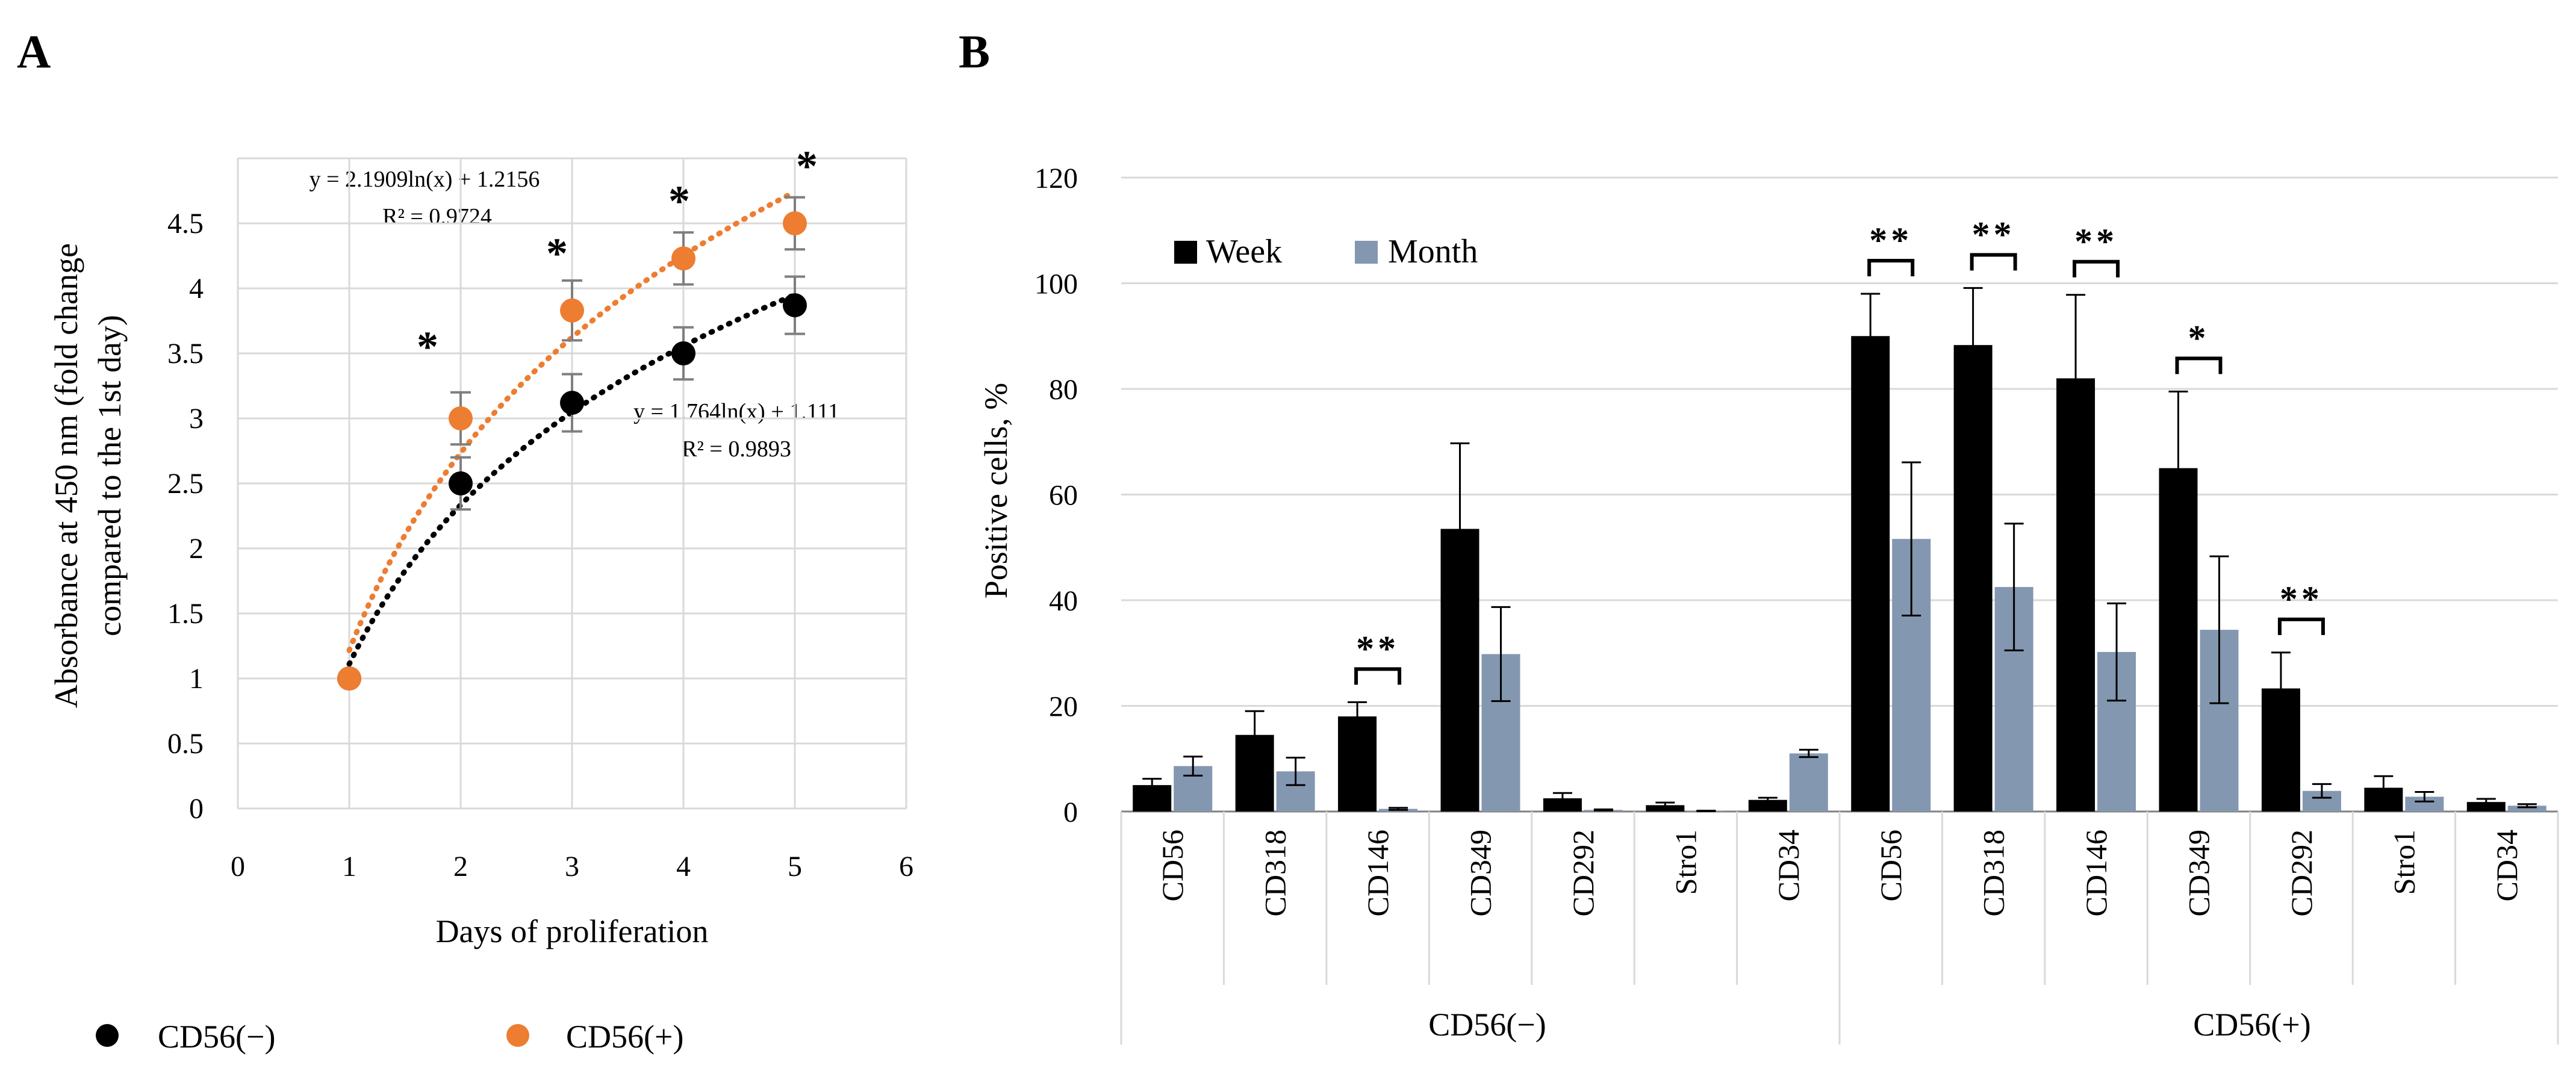 This screenshot has width=2576, height=1077. Describe the element at coordinates (1185, 252) in the screenshot. I see `legend-swatch-week` at that location.